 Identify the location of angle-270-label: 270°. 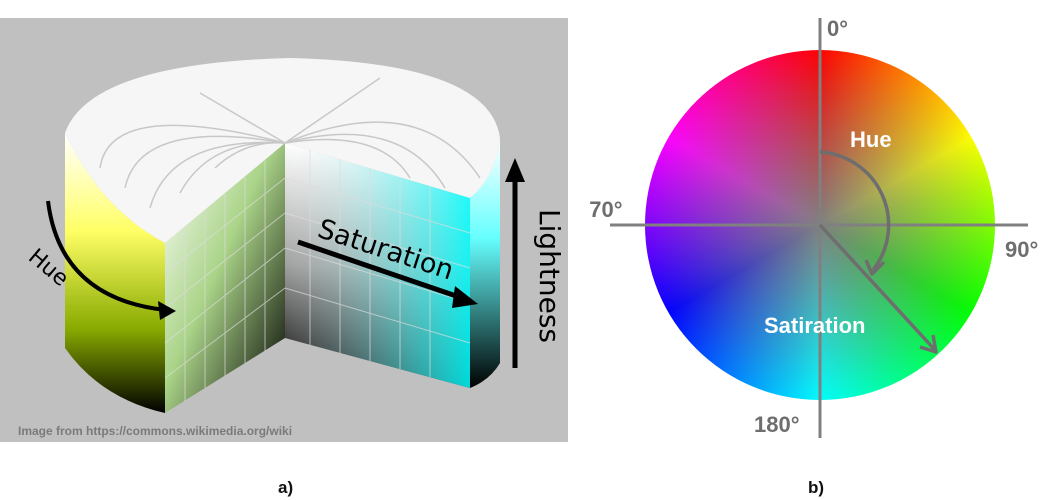
(606, 209).